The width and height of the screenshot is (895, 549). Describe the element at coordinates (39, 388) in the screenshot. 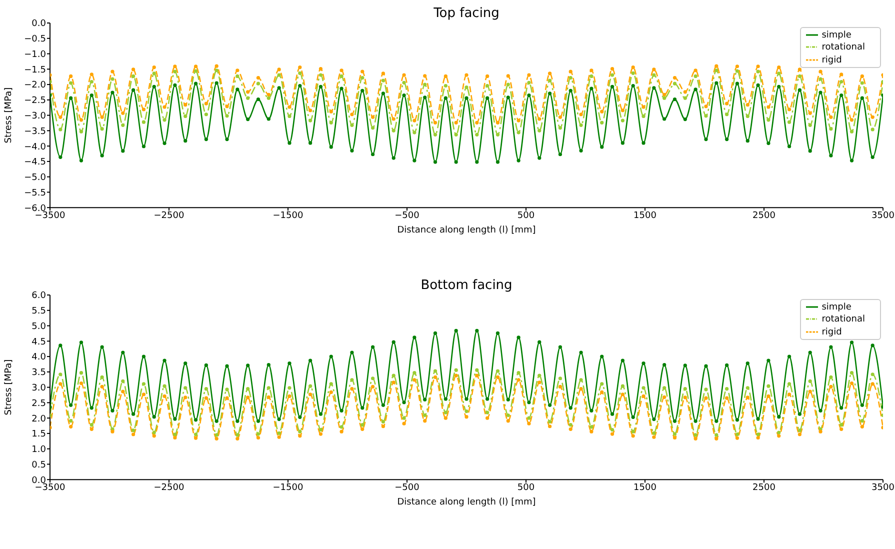

I see `y-tick-label: 3.0` at that location.